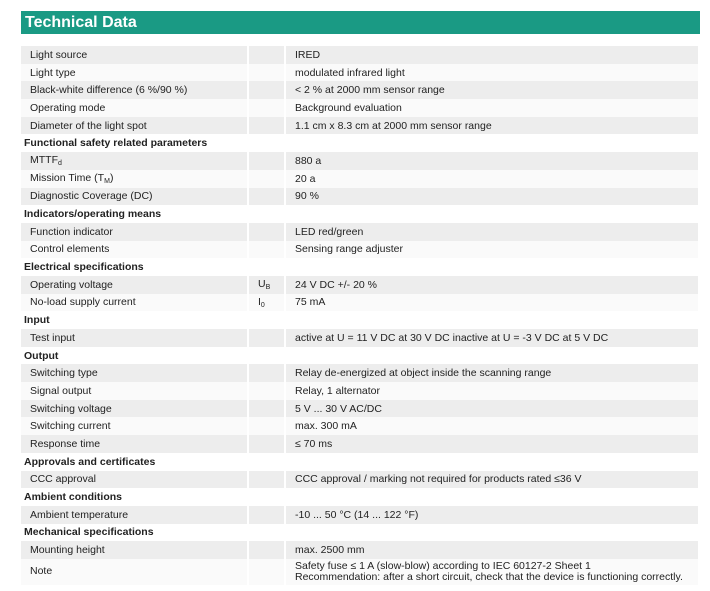 Image resolution: width=710 pixels, height=591 pixels. I want to click on table-row: Function indicator LED red/green, so click(360, 231).